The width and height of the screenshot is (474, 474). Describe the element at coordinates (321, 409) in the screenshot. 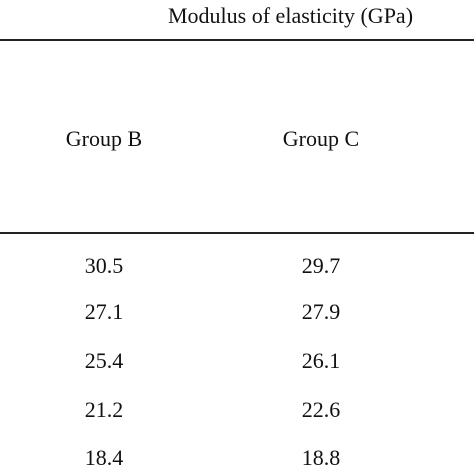

I see `table-cell: 22.6` at that location.